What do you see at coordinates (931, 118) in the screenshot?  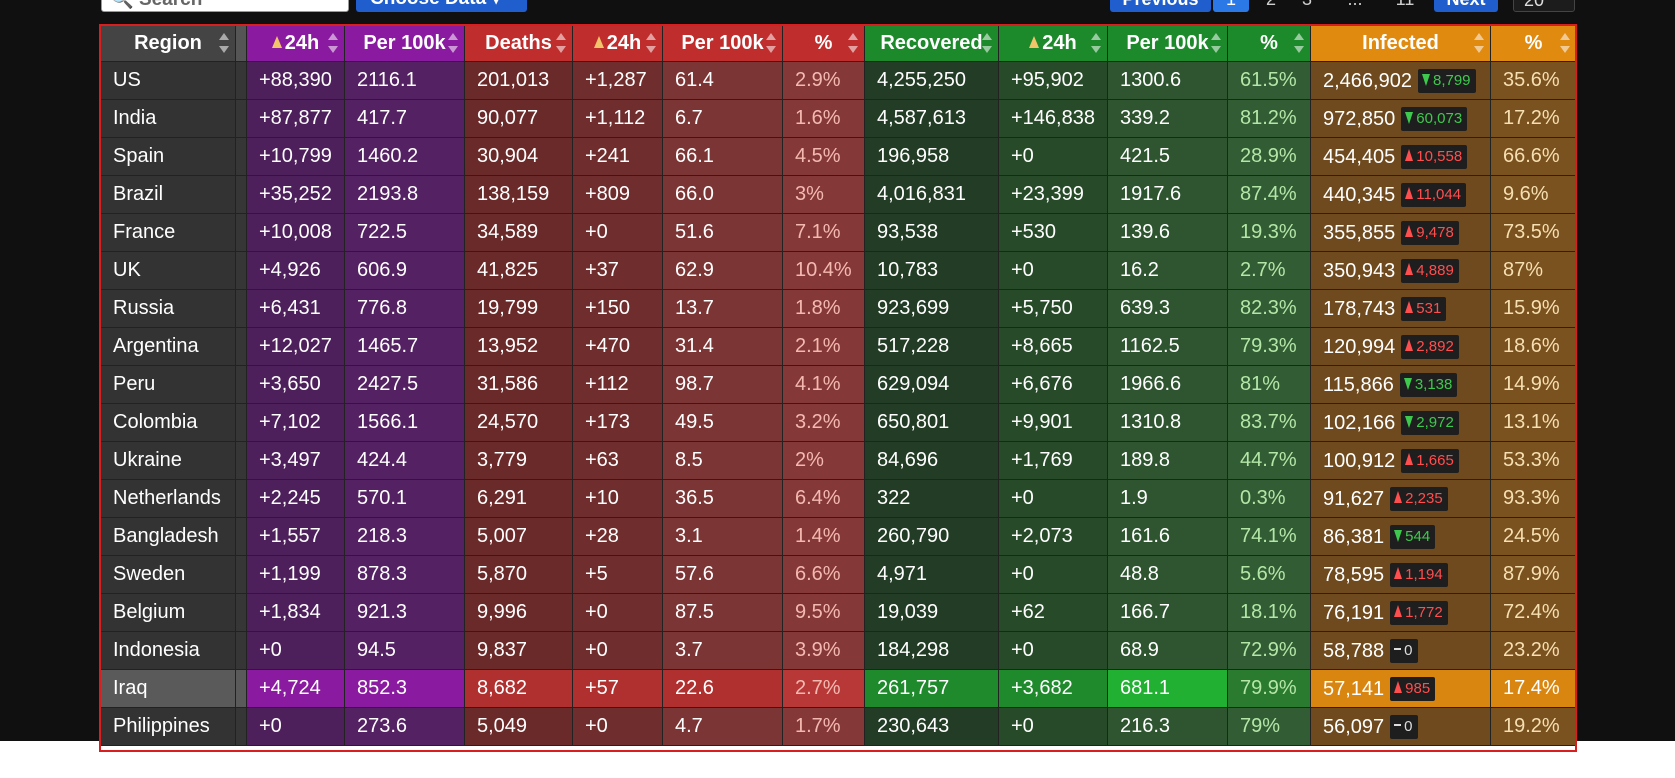 I see `cell-recovered: 4,587,613` at bounding box center [931, 118].